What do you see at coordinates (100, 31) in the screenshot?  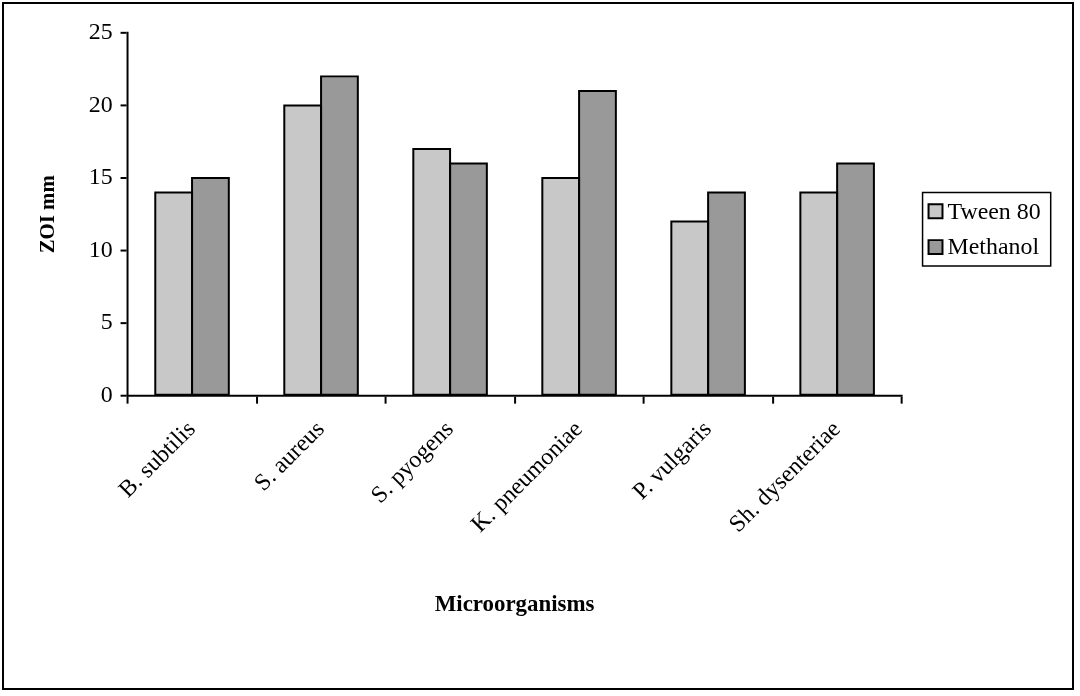 I see `y-tick-label: 25` at bounding box center [100, 31].